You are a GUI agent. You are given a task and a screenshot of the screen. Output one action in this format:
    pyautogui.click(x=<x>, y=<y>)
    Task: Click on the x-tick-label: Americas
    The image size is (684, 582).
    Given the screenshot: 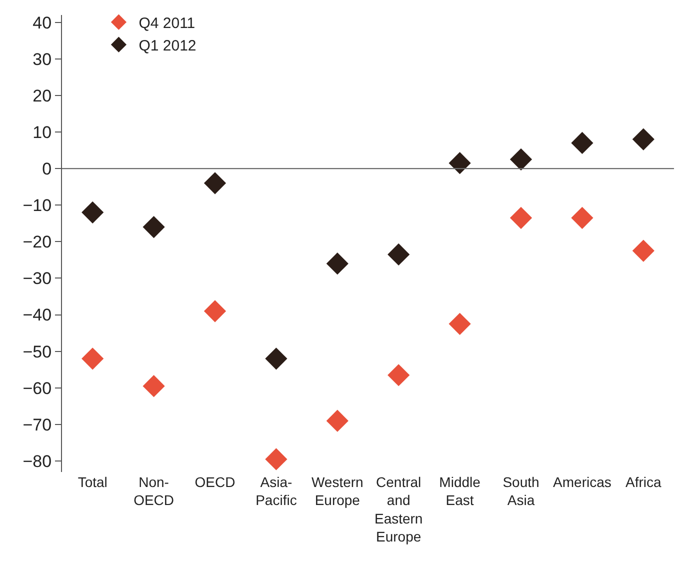 What is the action you would take?
    pyautogui.click(x=582, y=482)
    